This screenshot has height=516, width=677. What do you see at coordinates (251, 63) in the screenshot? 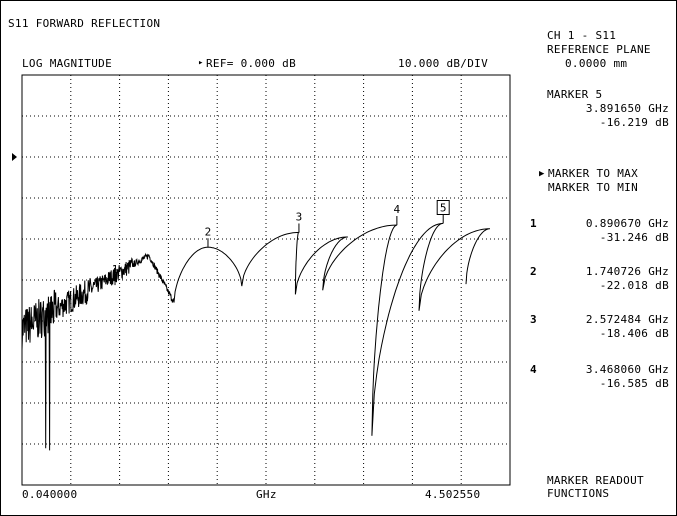
I see `reference-value: REF= 0.000 dB` at bounding box center [251, 63].